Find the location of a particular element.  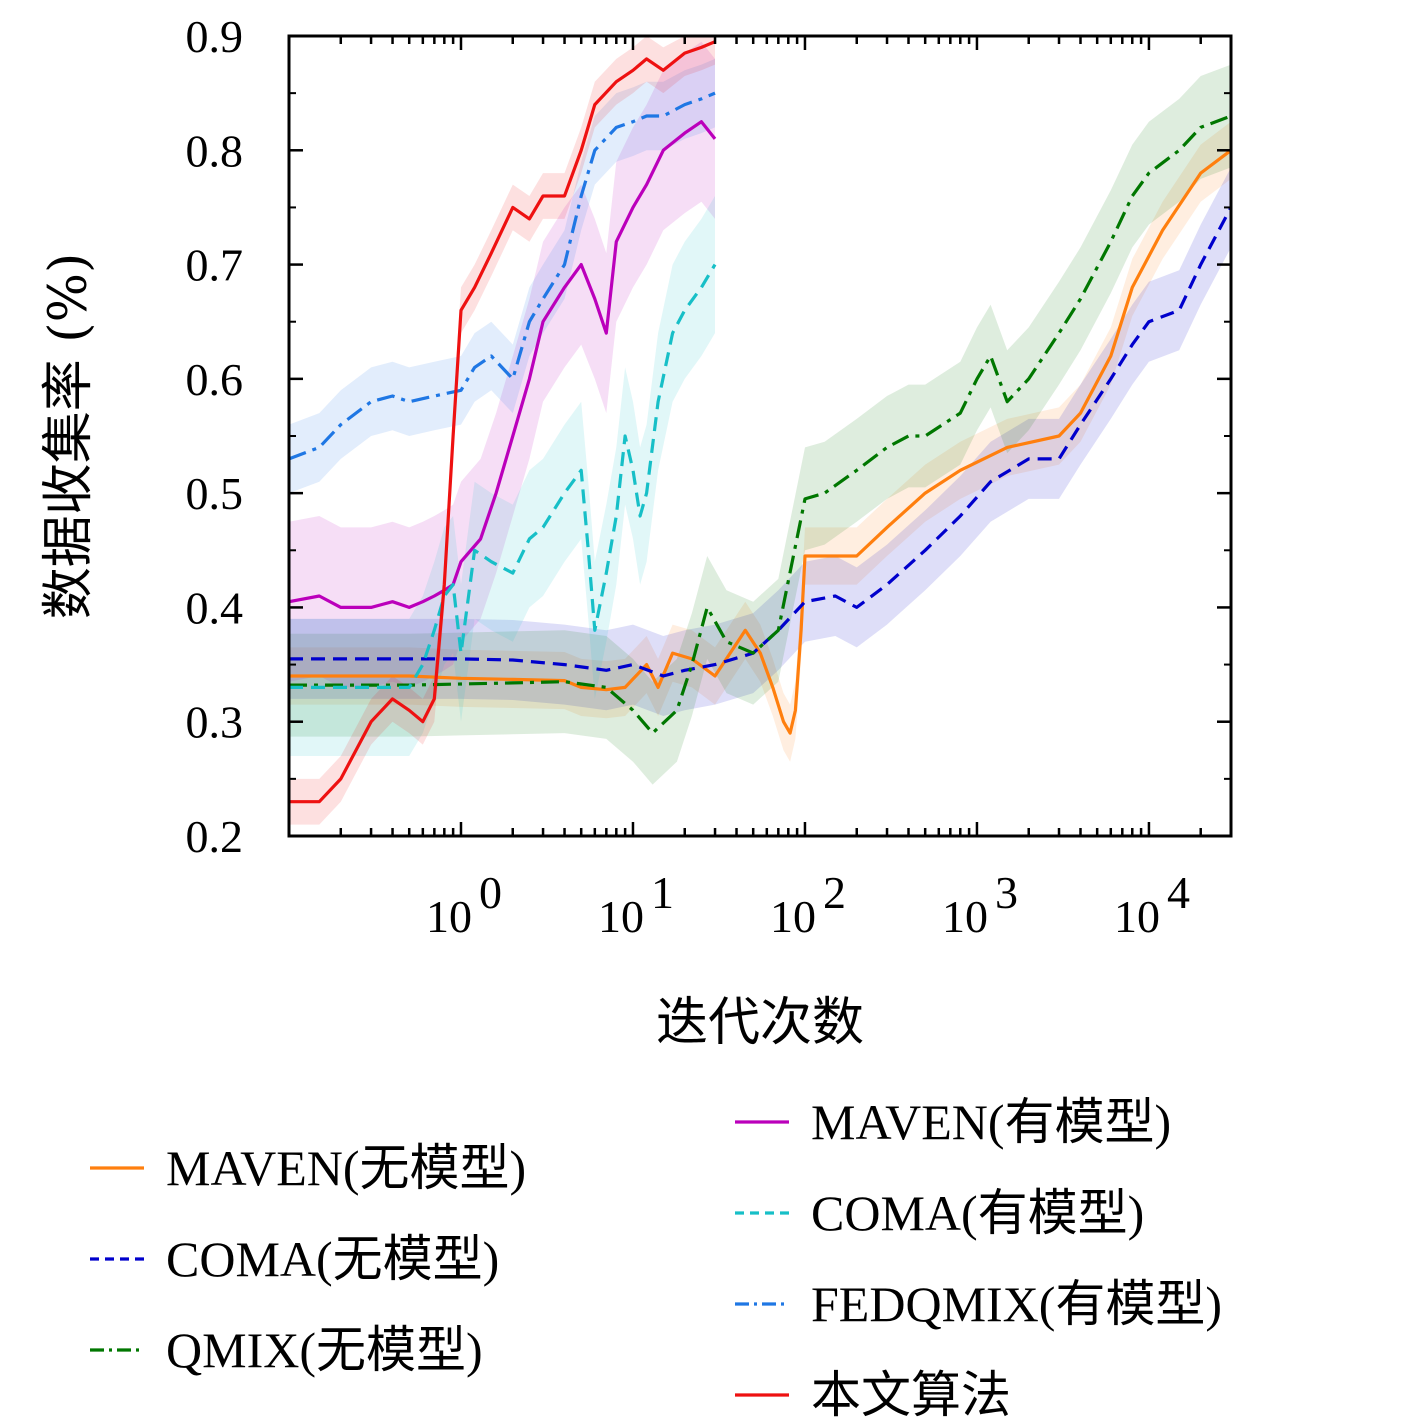

legend-label: MAVEN(有模型) is located at coordinates (991, 1122).